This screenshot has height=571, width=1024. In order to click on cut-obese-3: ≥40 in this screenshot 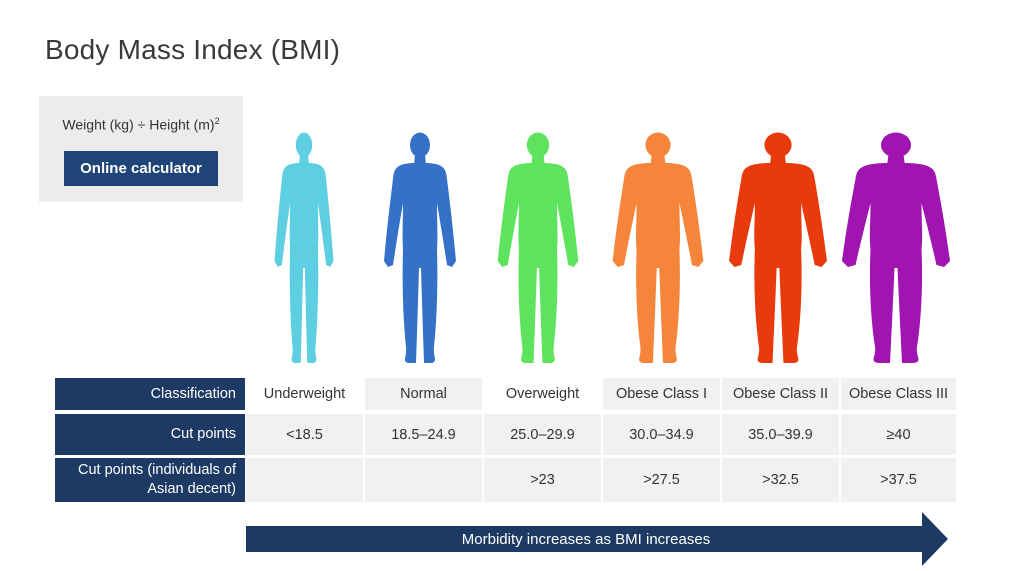, I will do `click(898, 434)`.